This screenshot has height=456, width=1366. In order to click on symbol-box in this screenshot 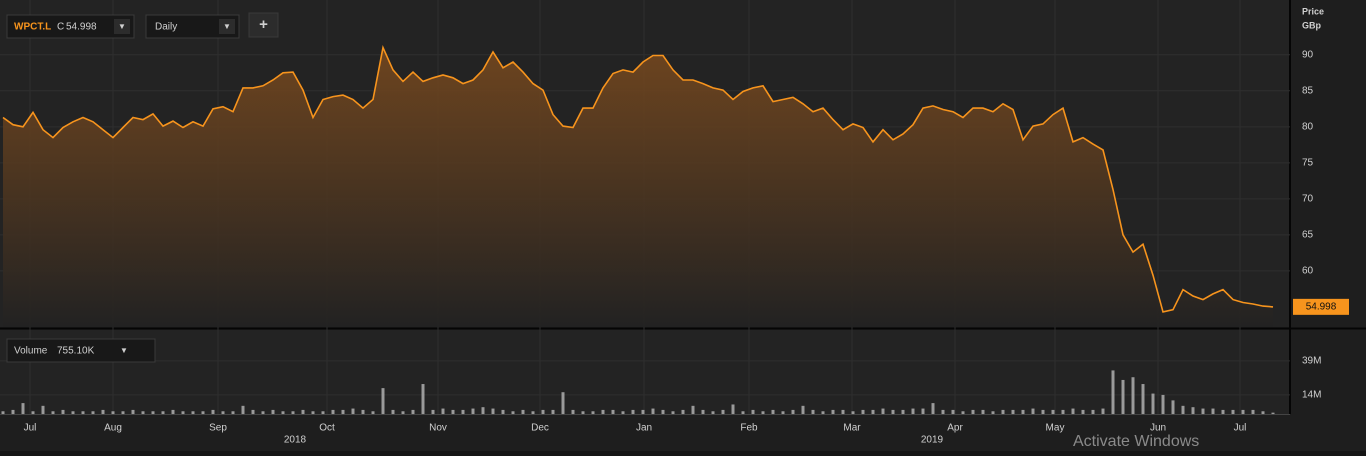, I will do `click(70, 26)`.